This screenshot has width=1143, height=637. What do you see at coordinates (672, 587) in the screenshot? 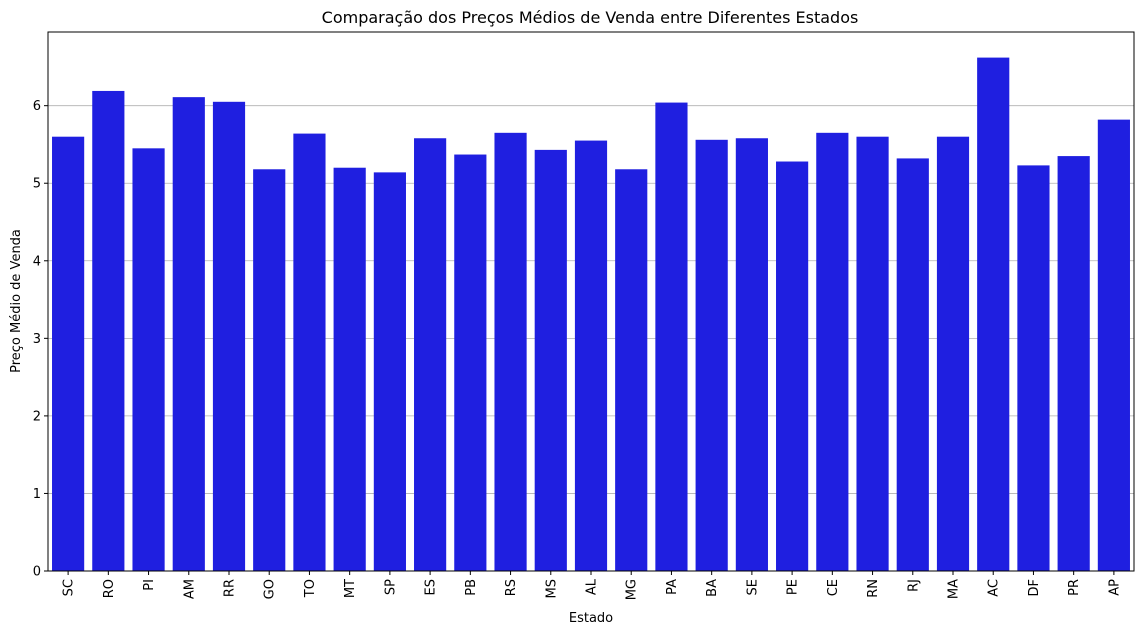
I see `x-tick-label: PA` at bounding box center [672, 587].